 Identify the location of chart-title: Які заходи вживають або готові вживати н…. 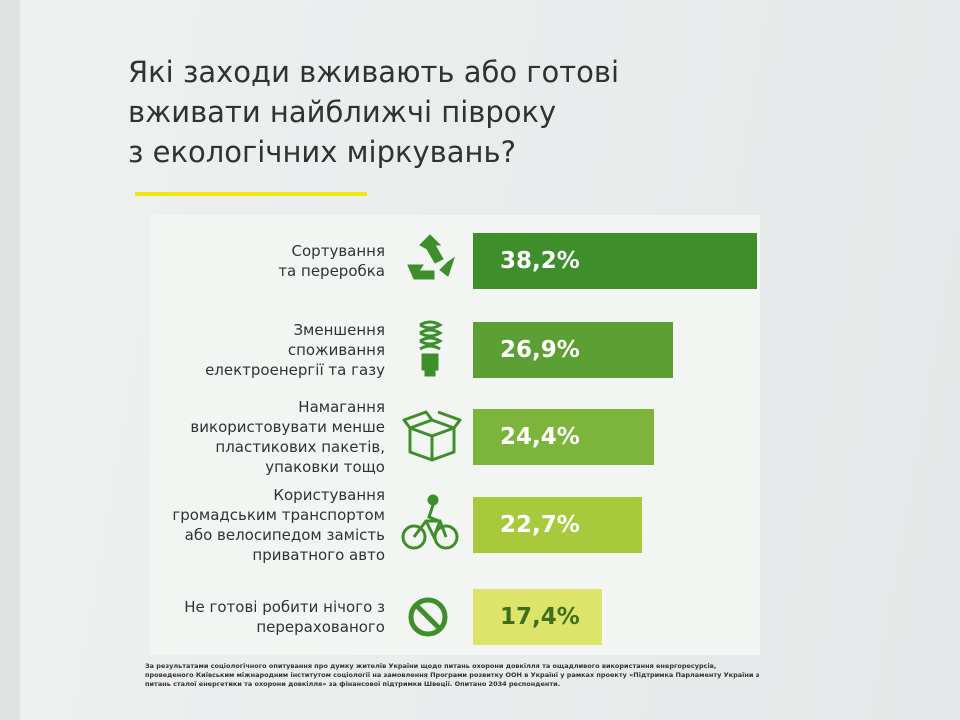
(374, 112).